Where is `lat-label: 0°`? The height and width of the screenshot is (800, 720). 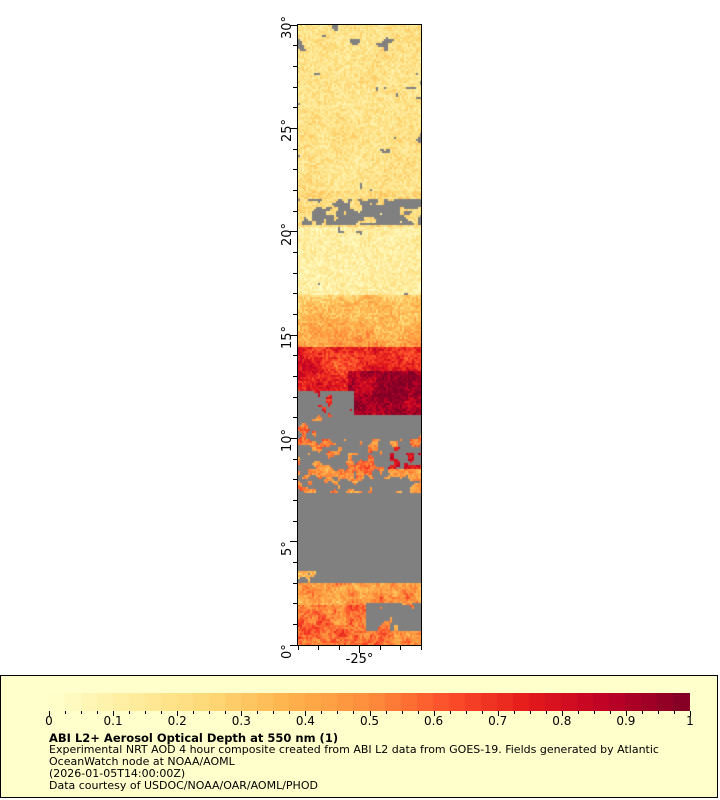 lat-label: 0° is located at coordinates (287, 651).